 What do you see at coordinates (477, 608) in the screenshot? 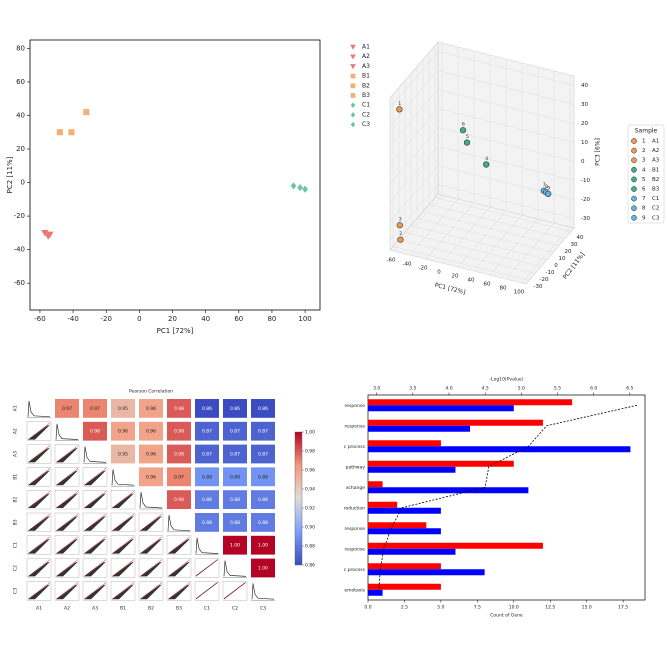
I see `x-tick-label: 7.5` at bounding box center [477, 608].